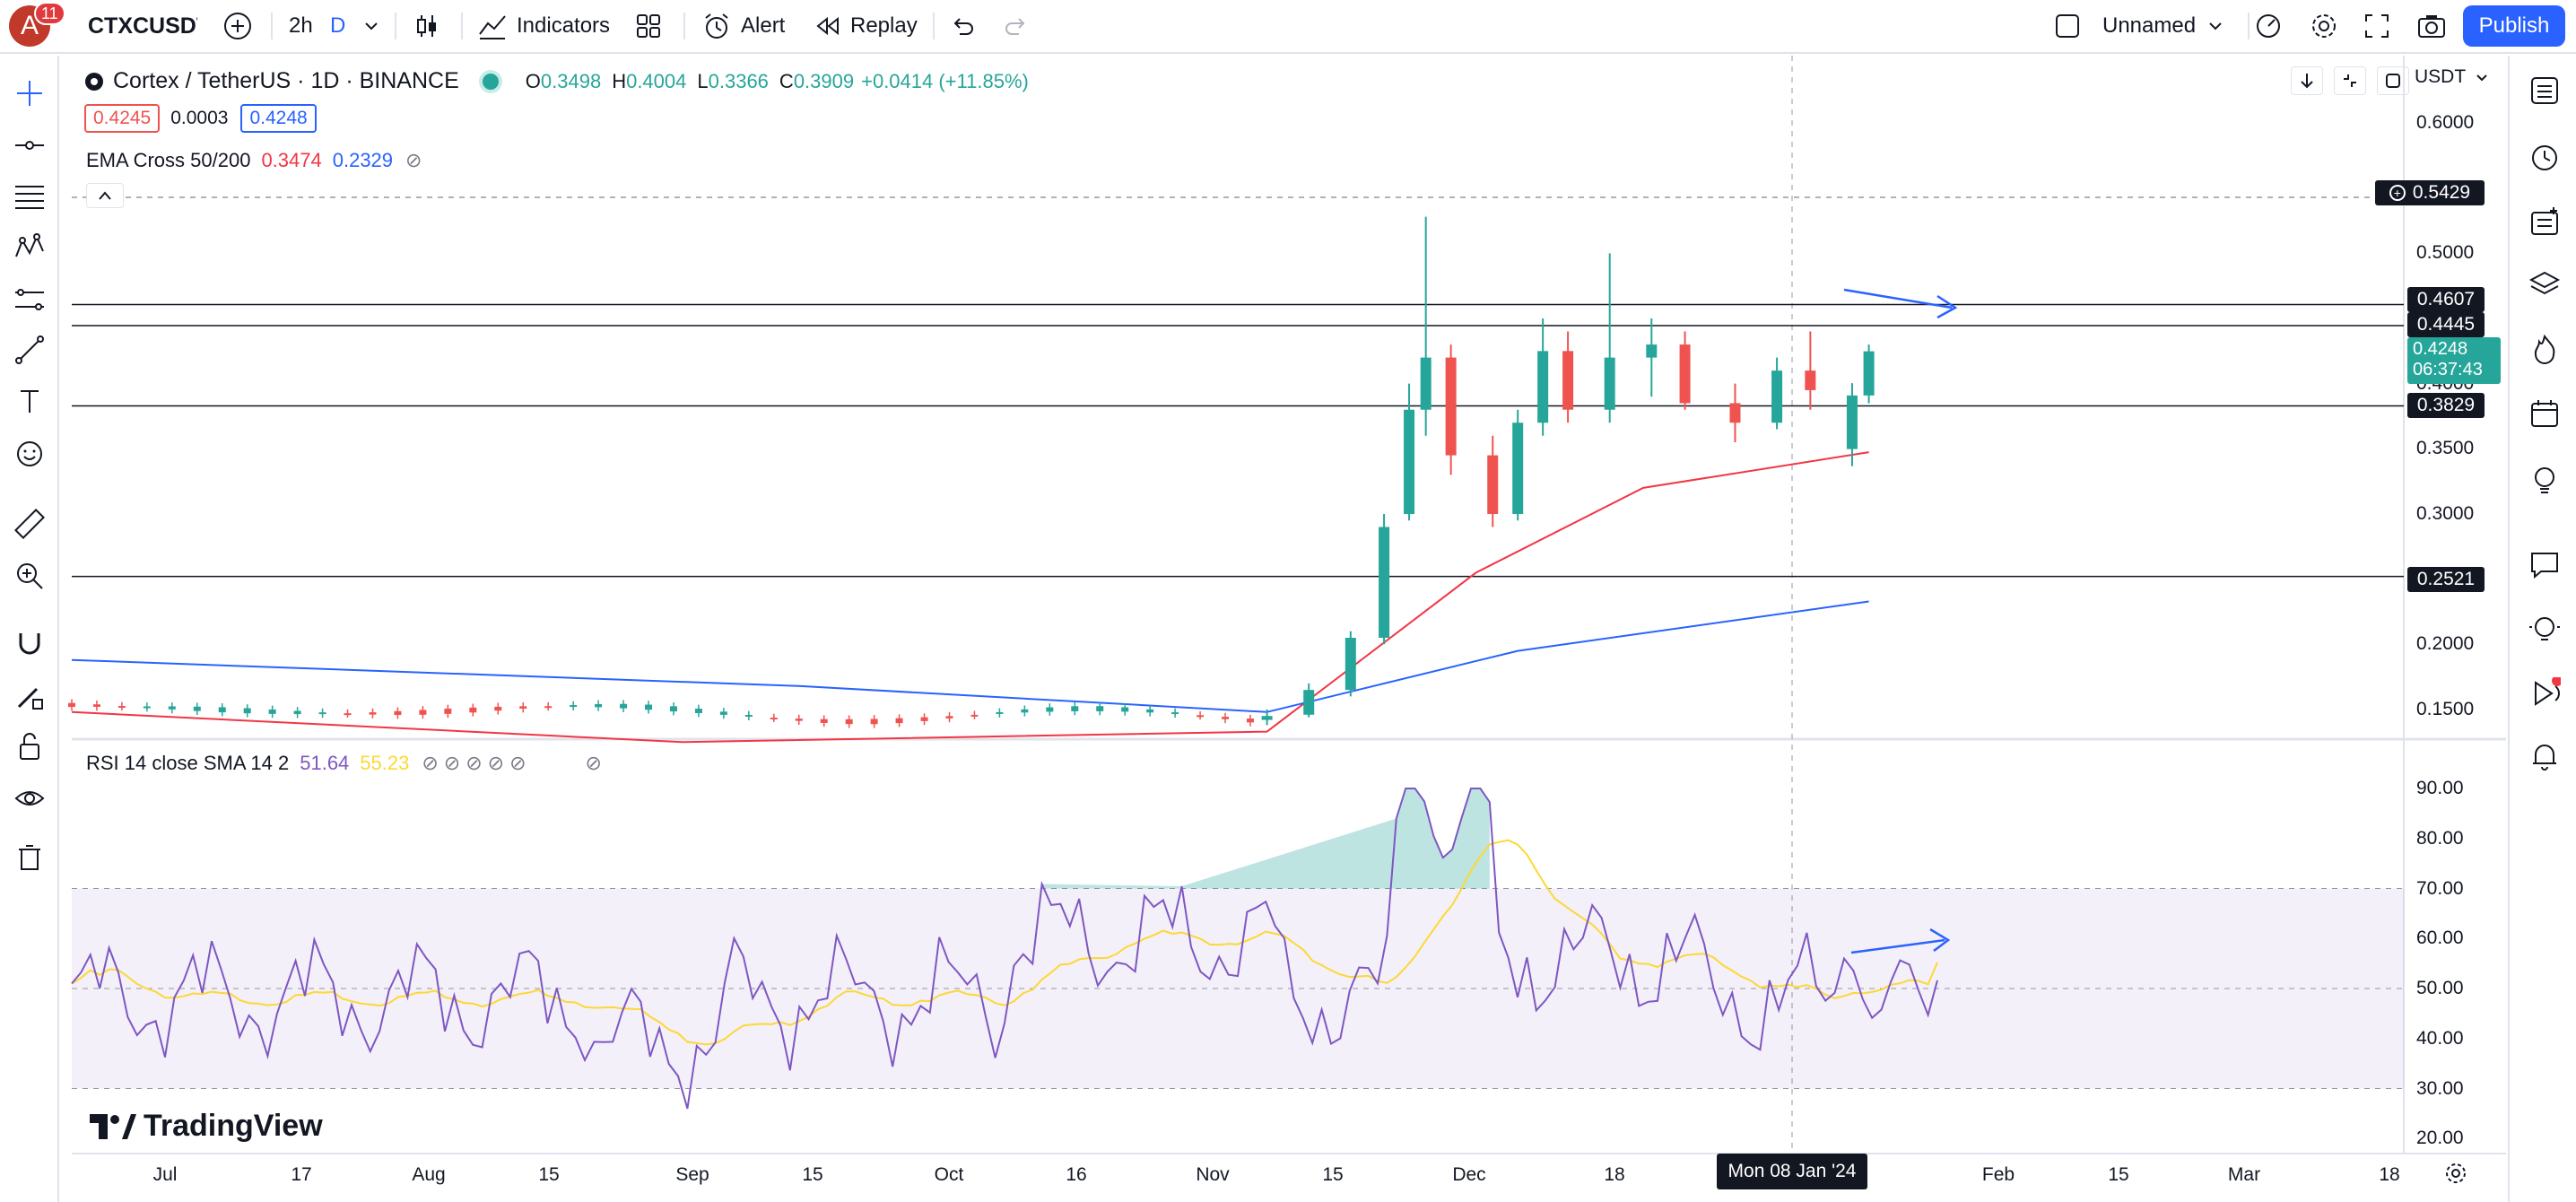 The height and width of the screenshot is (1202, 2576). Describe the element at coordinates (2544, 221) in the screenshot. I see `object-tree-button` at that location.